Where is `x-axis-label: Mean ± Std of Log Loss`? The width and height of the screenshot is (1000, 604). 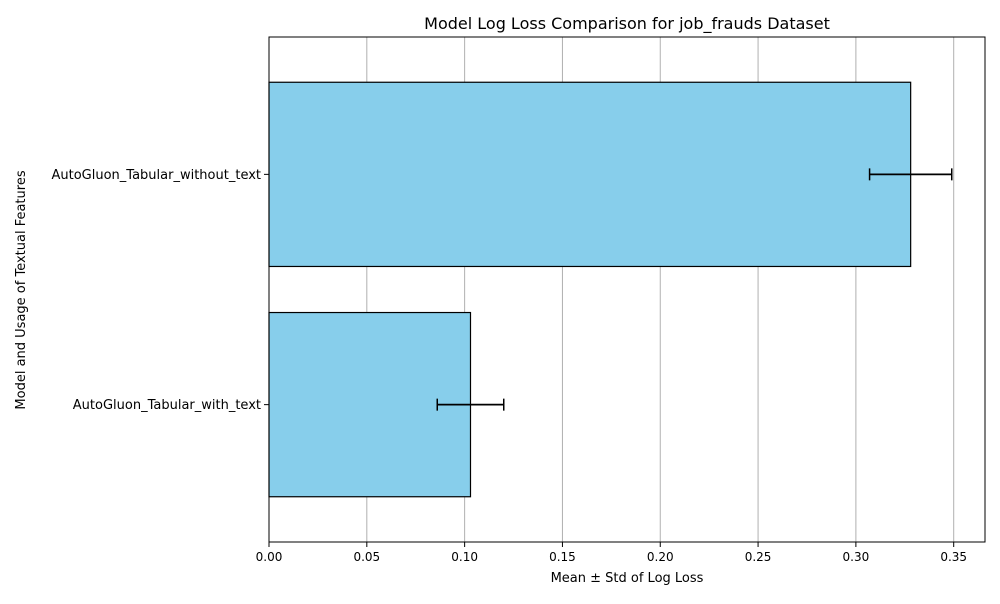 x-axis-label: Mean ± Std of Log Loss is located at coordinates (627, 578).